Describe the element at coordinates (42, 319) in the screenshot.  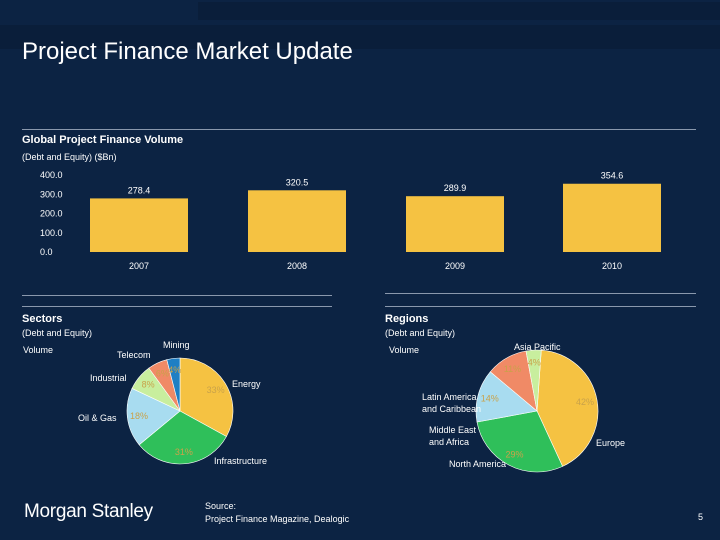
I see `sectors-title: Sectors` at that location.